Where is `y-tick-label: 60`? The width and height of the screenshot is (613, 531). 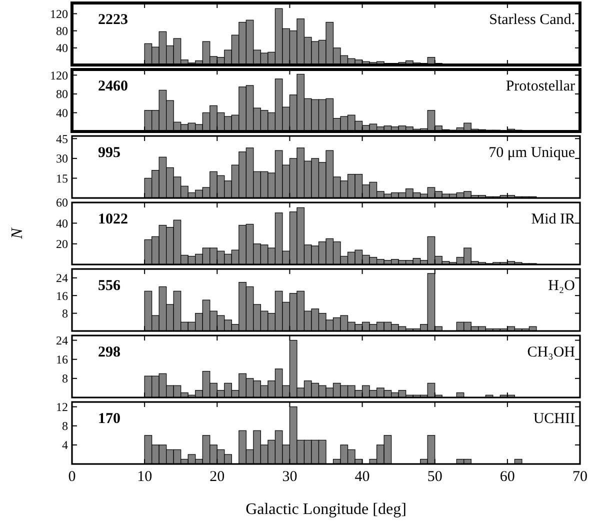
y-tick-label: 60 is located at coordinates (62, 203).